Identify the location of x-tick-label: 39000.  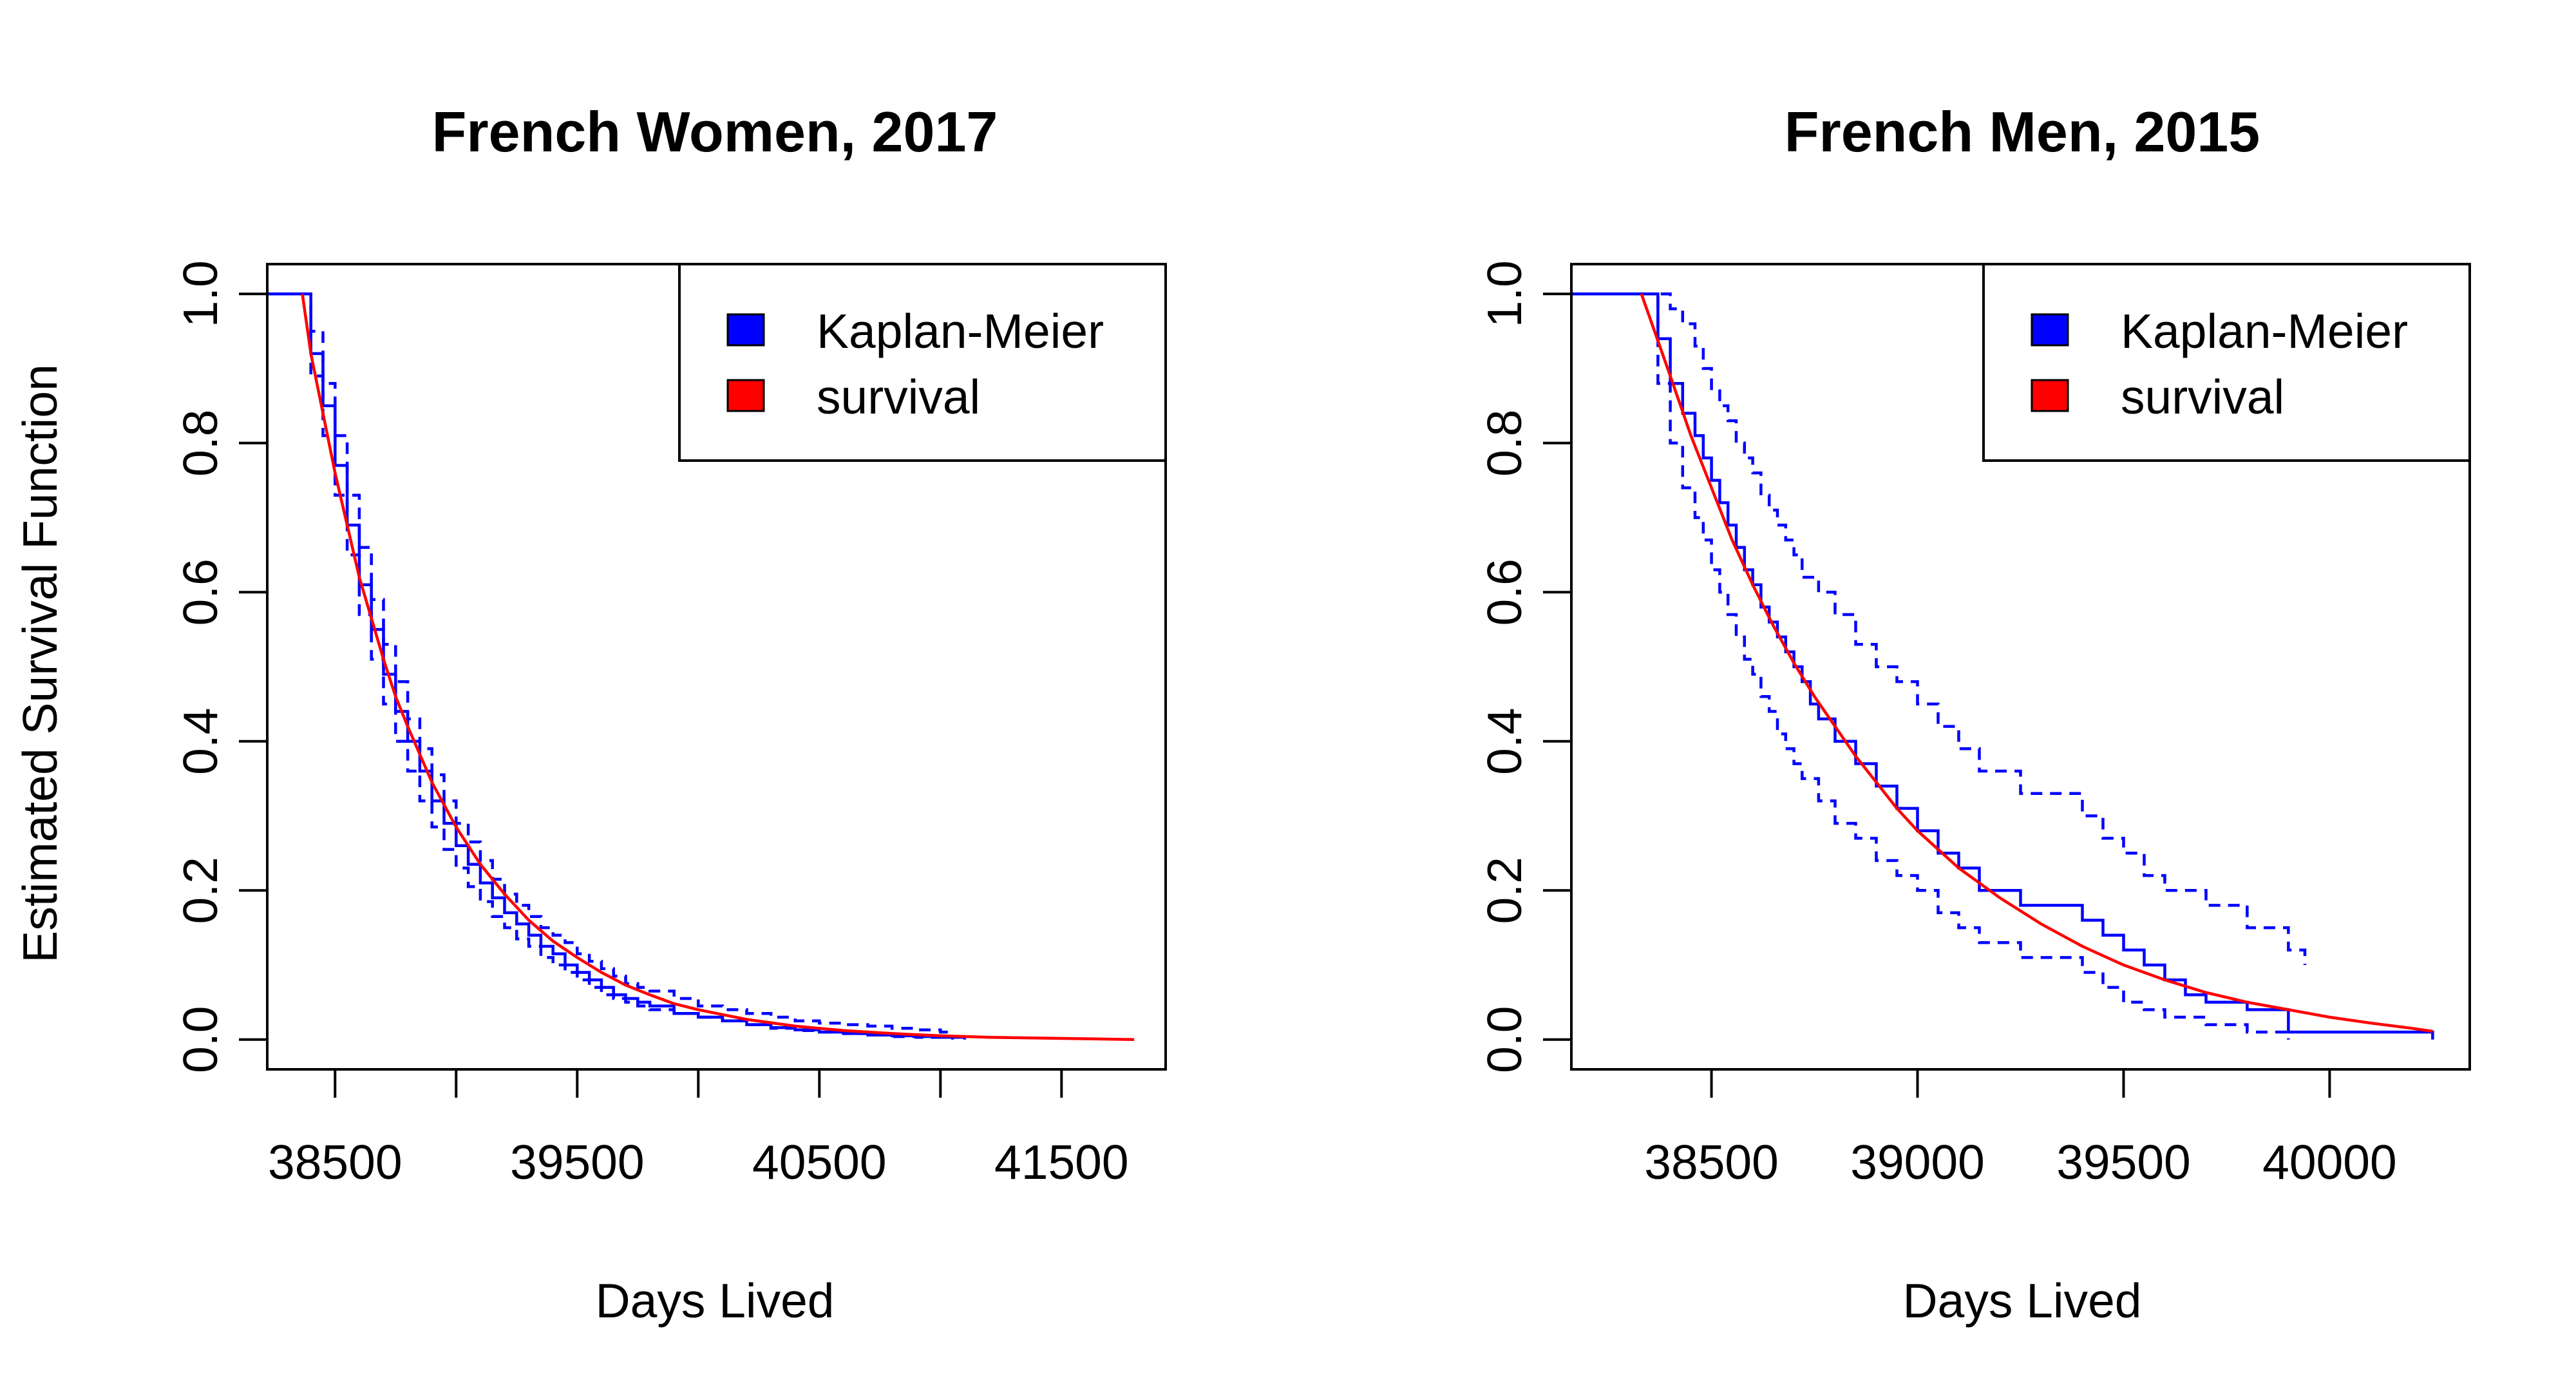
(1917, 1162).